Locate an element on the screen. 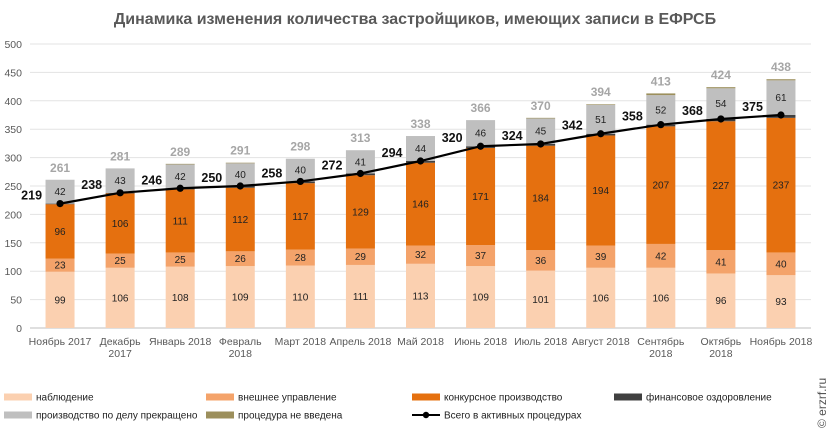 The width and height of the screenshot is (831, 435). segment-value-label: 25 is located at coordinates (181, 260).